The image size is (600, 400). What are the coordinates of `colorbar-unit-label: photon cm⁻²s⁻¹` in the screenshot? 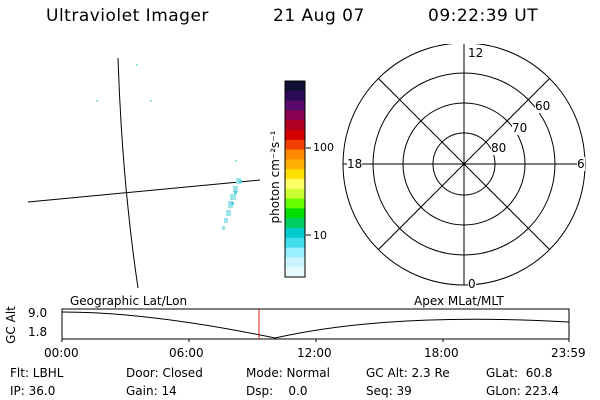 It's located at (275, 177).